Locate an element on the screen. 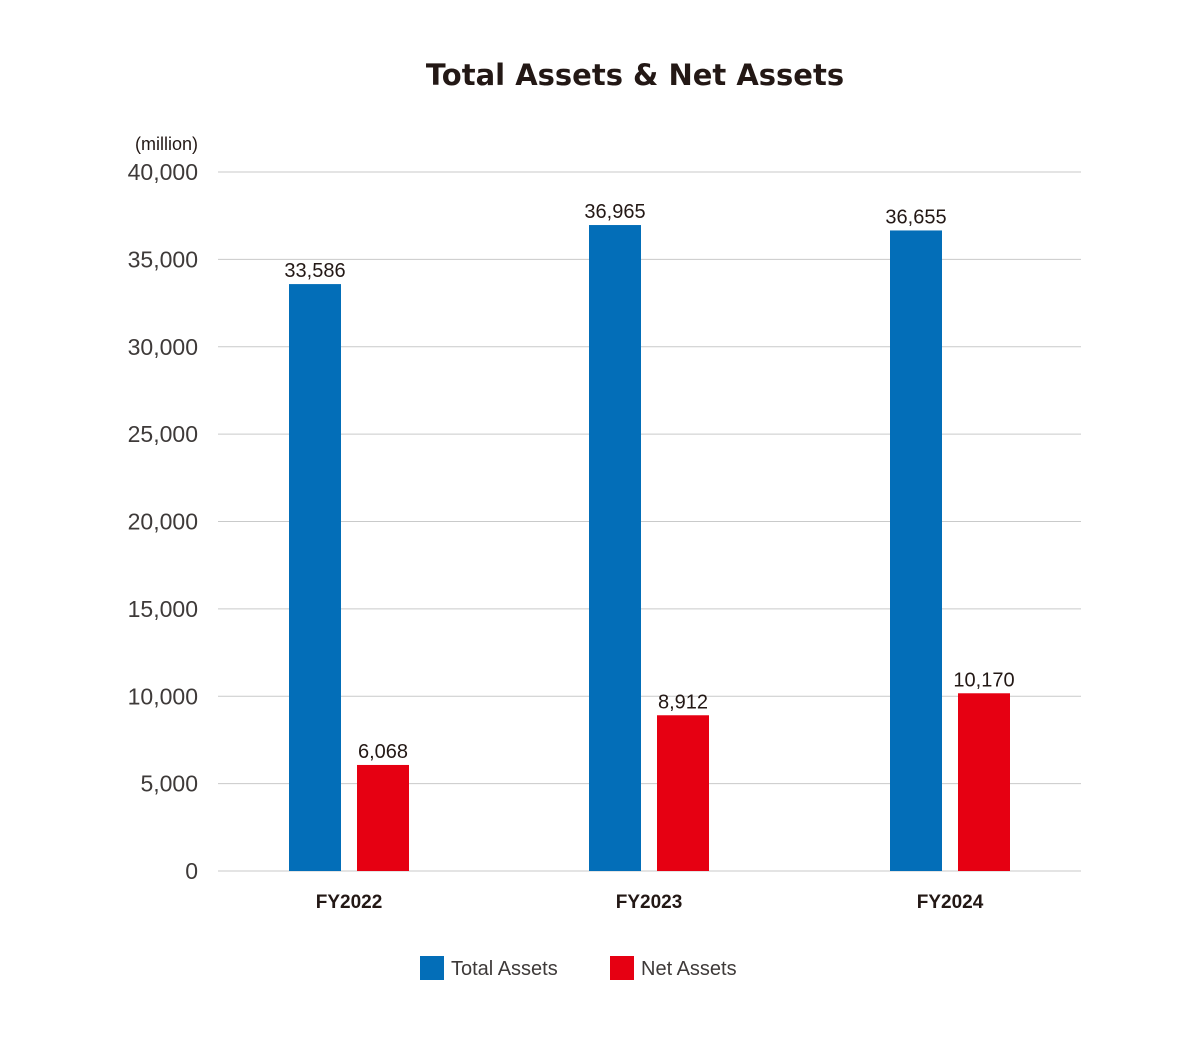  y-tick-label: 30,000 is located at coordinates (163, 347).